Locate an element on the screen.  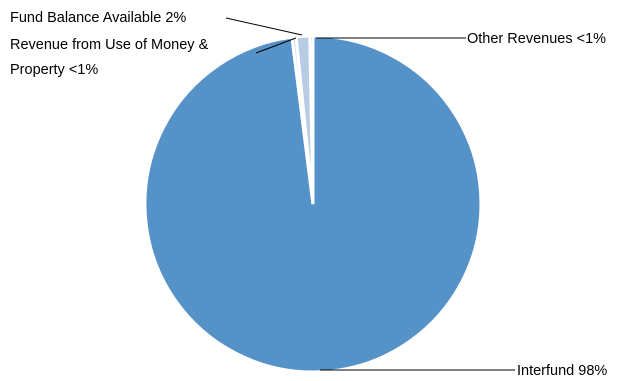
label-other-revenues: Other Revenues <1% is located at coordinates (536, 39).